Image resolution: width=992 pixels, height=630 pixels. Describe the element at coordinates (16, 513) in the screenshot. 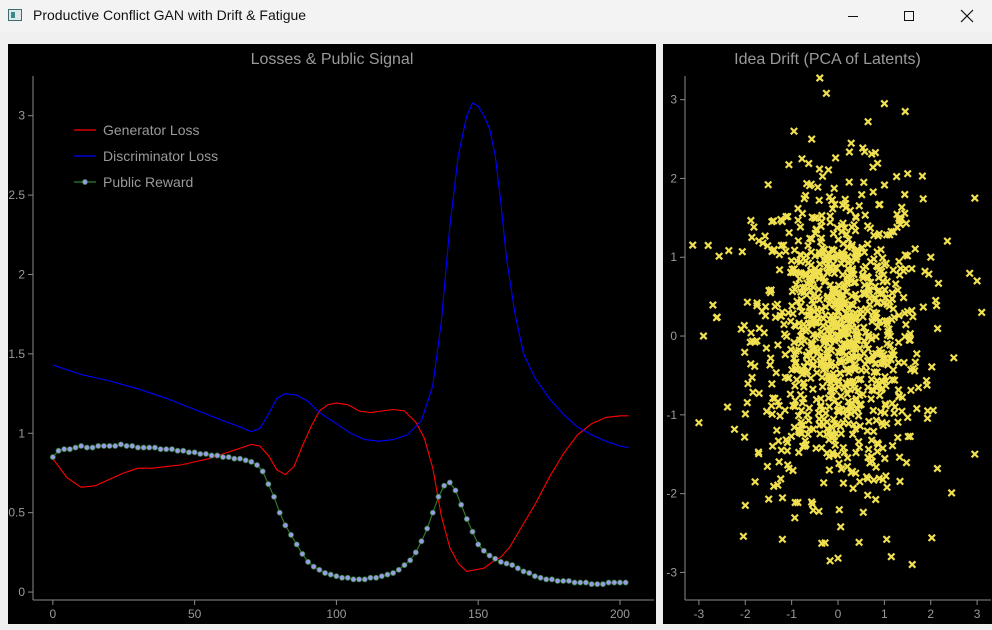

I see `y-tick-label: 0.5` at that location.